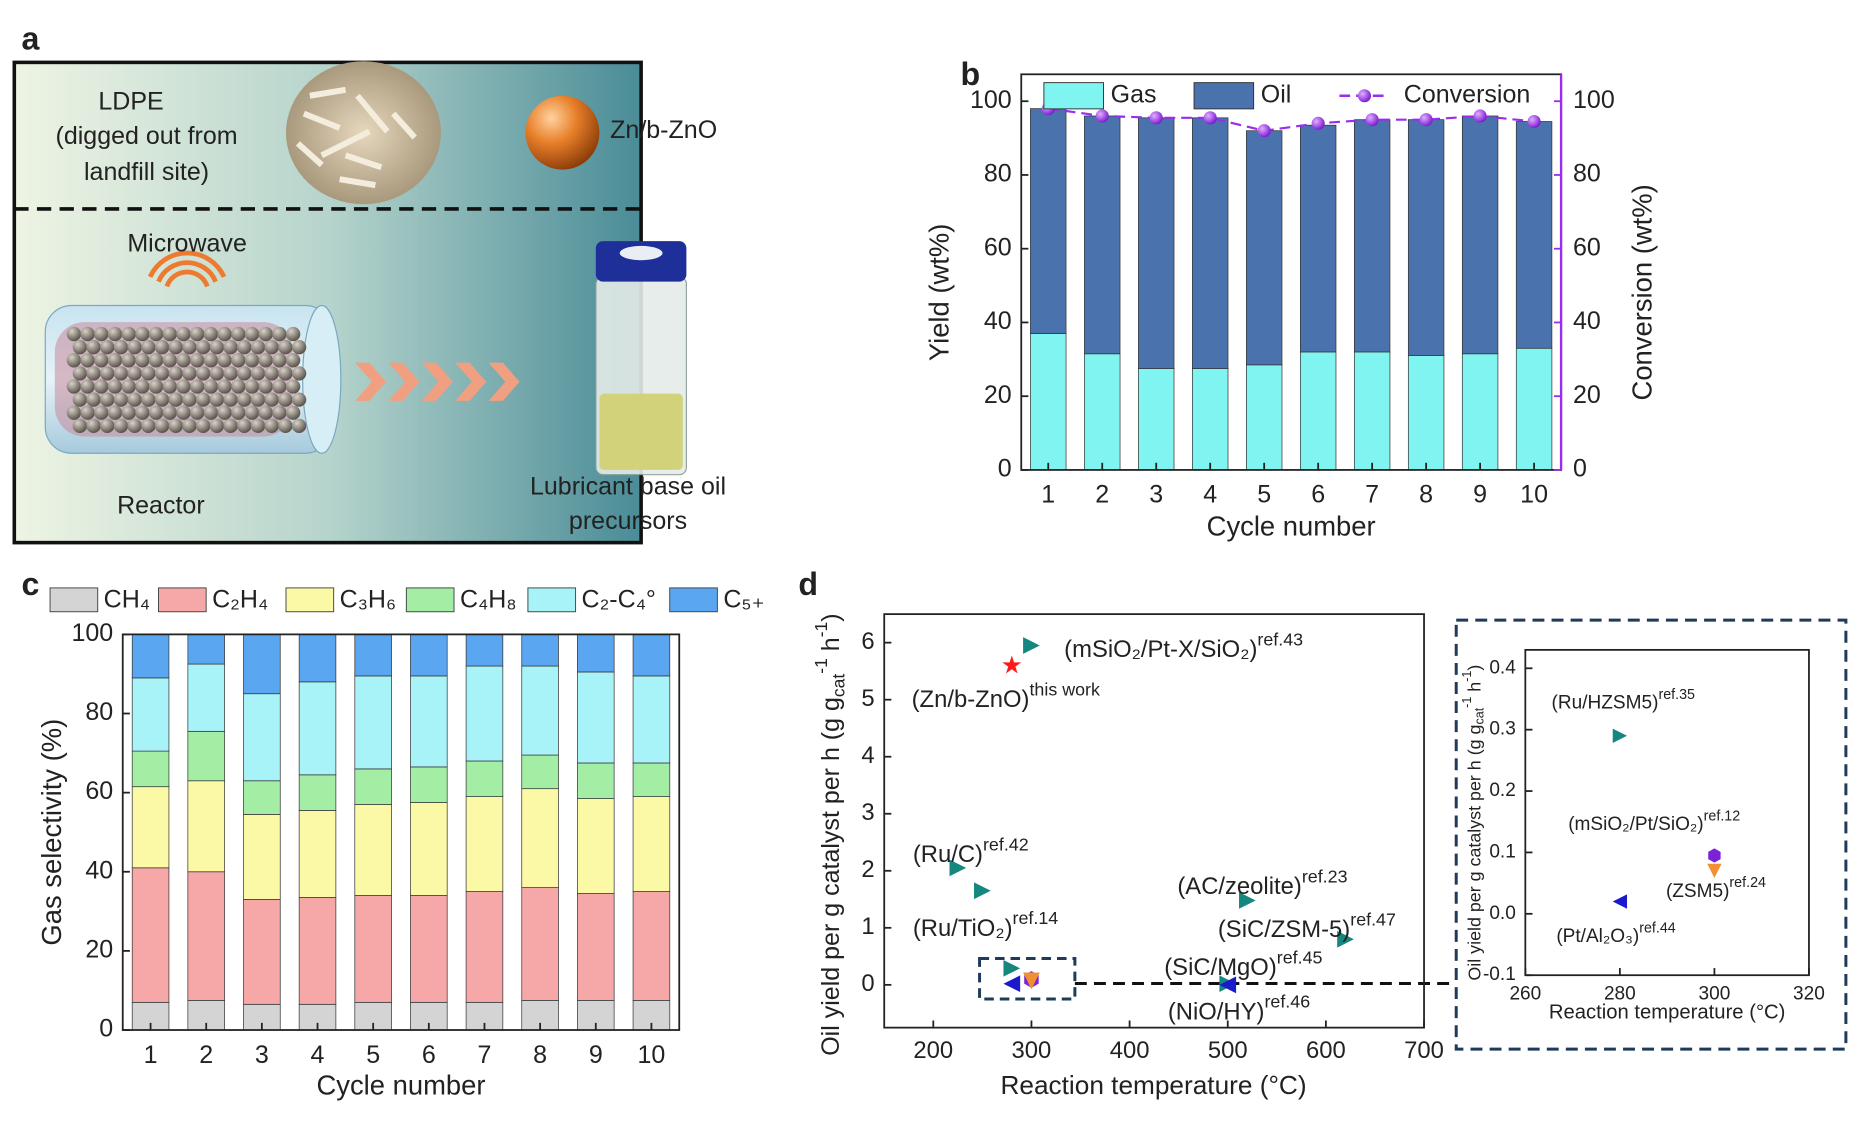  I want to click on x-tick-label: 8, so click(1426, 495).